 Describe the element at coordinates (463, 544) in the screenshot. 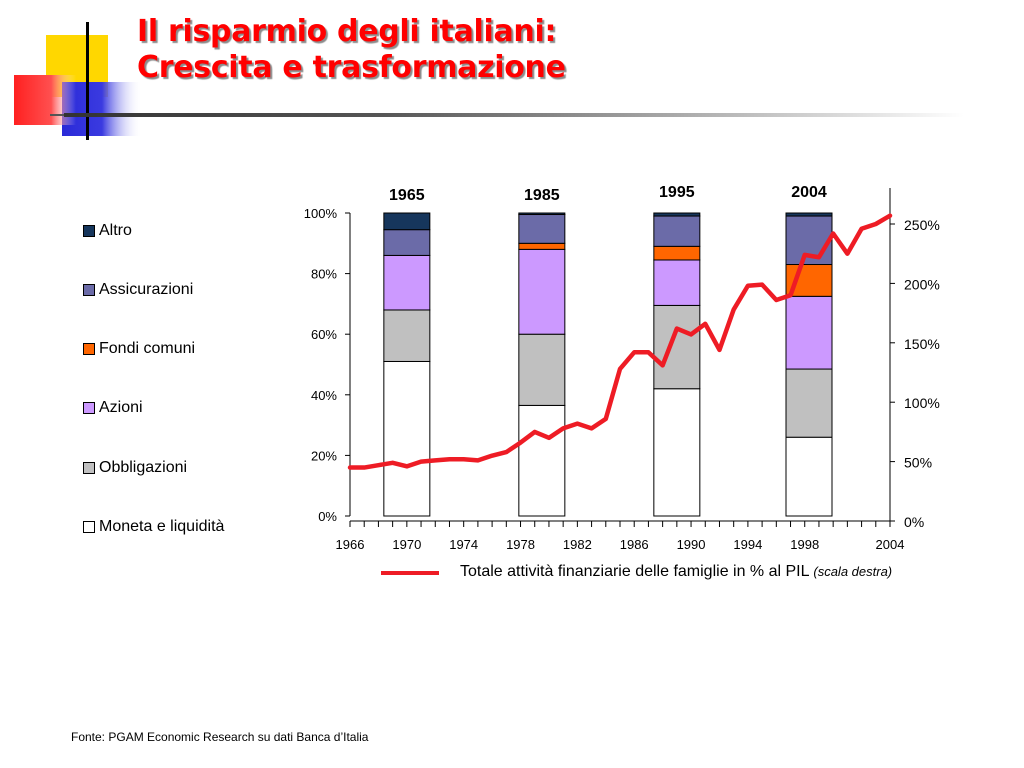

I see `x-tick-label: 1974` at that location.